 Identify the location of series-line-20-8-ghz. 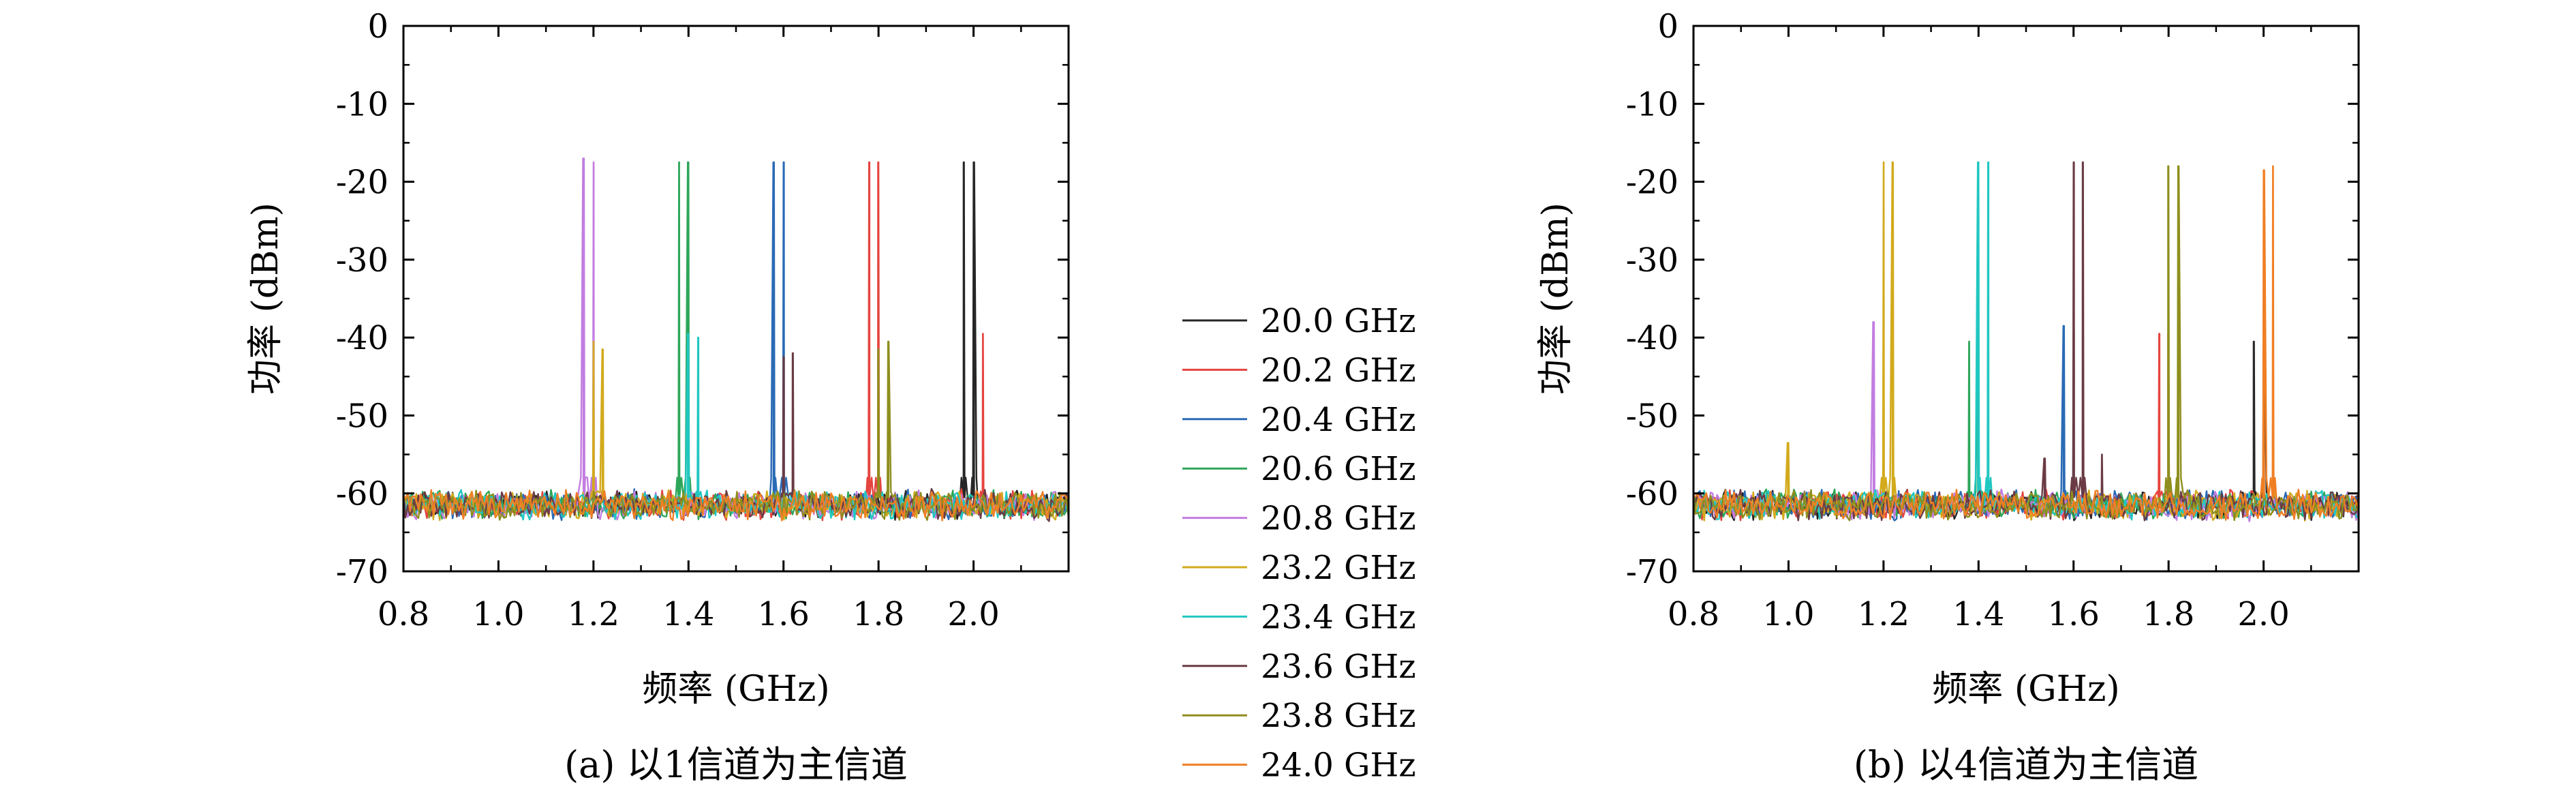
(736, 339).